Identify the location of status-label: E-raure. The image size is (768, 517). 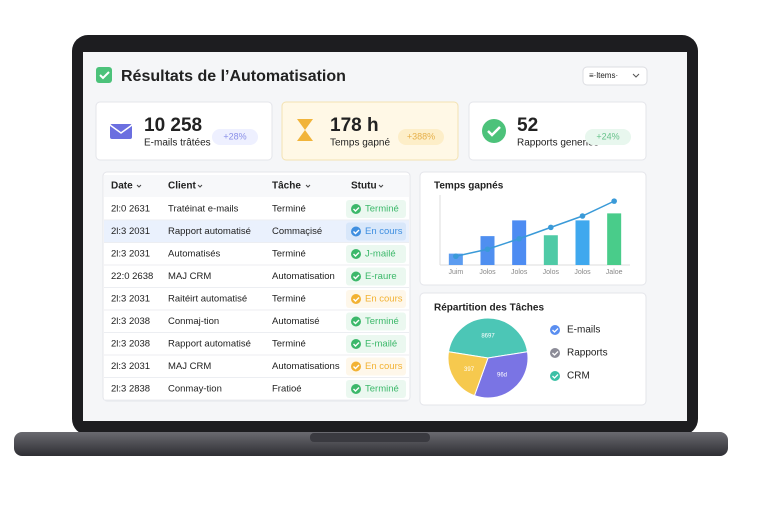
(381, 276).